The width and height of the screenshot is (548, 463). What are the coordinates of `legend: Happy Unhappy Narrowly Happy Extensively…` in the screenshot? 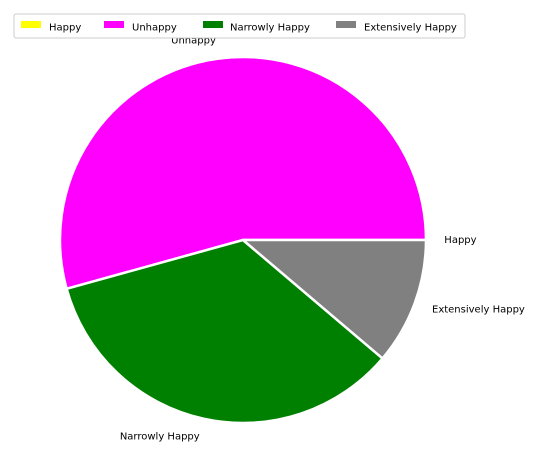 It's located at (239, 26).